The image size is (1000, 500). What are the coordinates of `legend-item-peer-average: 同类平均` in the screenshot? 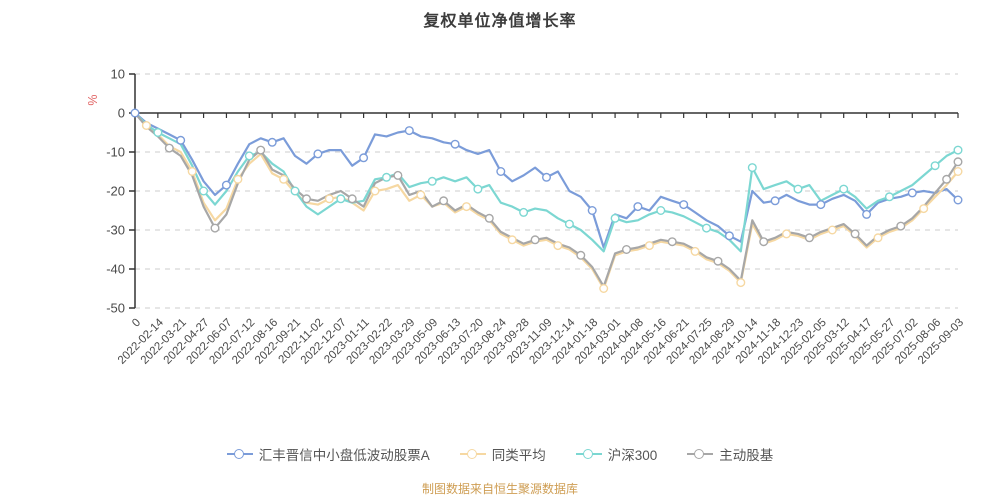 It's located at (502, 454).